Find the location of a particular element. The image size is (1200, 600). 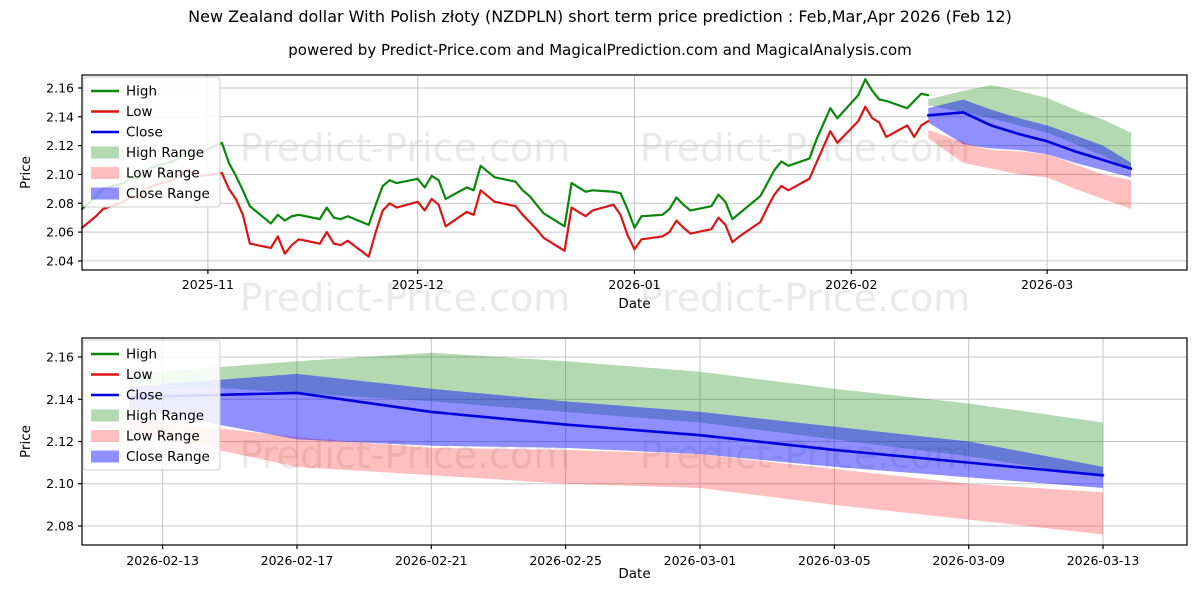

x-tick-label: 2025-12 is located at coordinates (418, 284).